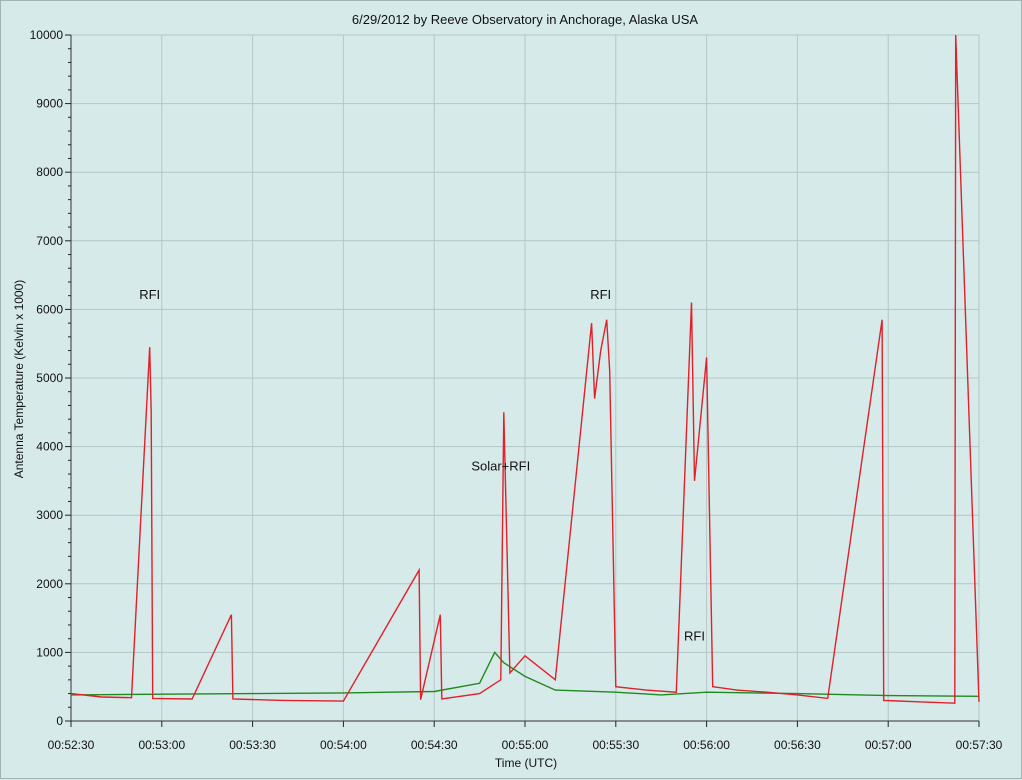  Describe the element at coordinates (49, 104) in the screenshot. I see `y-tick-label: 9000` at that location.